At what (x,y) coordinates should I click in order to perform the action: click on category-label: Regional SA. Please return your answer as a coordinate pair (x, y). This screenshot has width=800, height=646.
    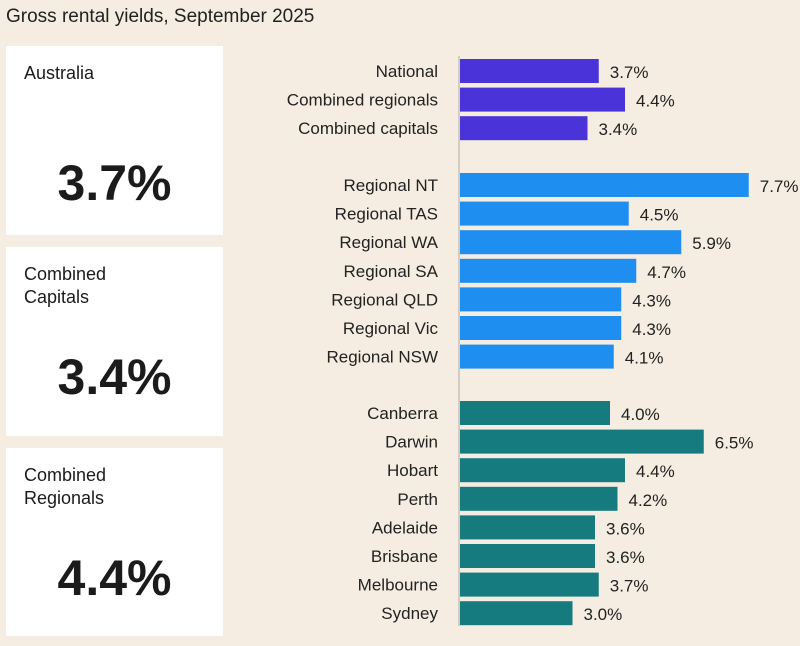
    Looking at the image, I should click on (390, 271).